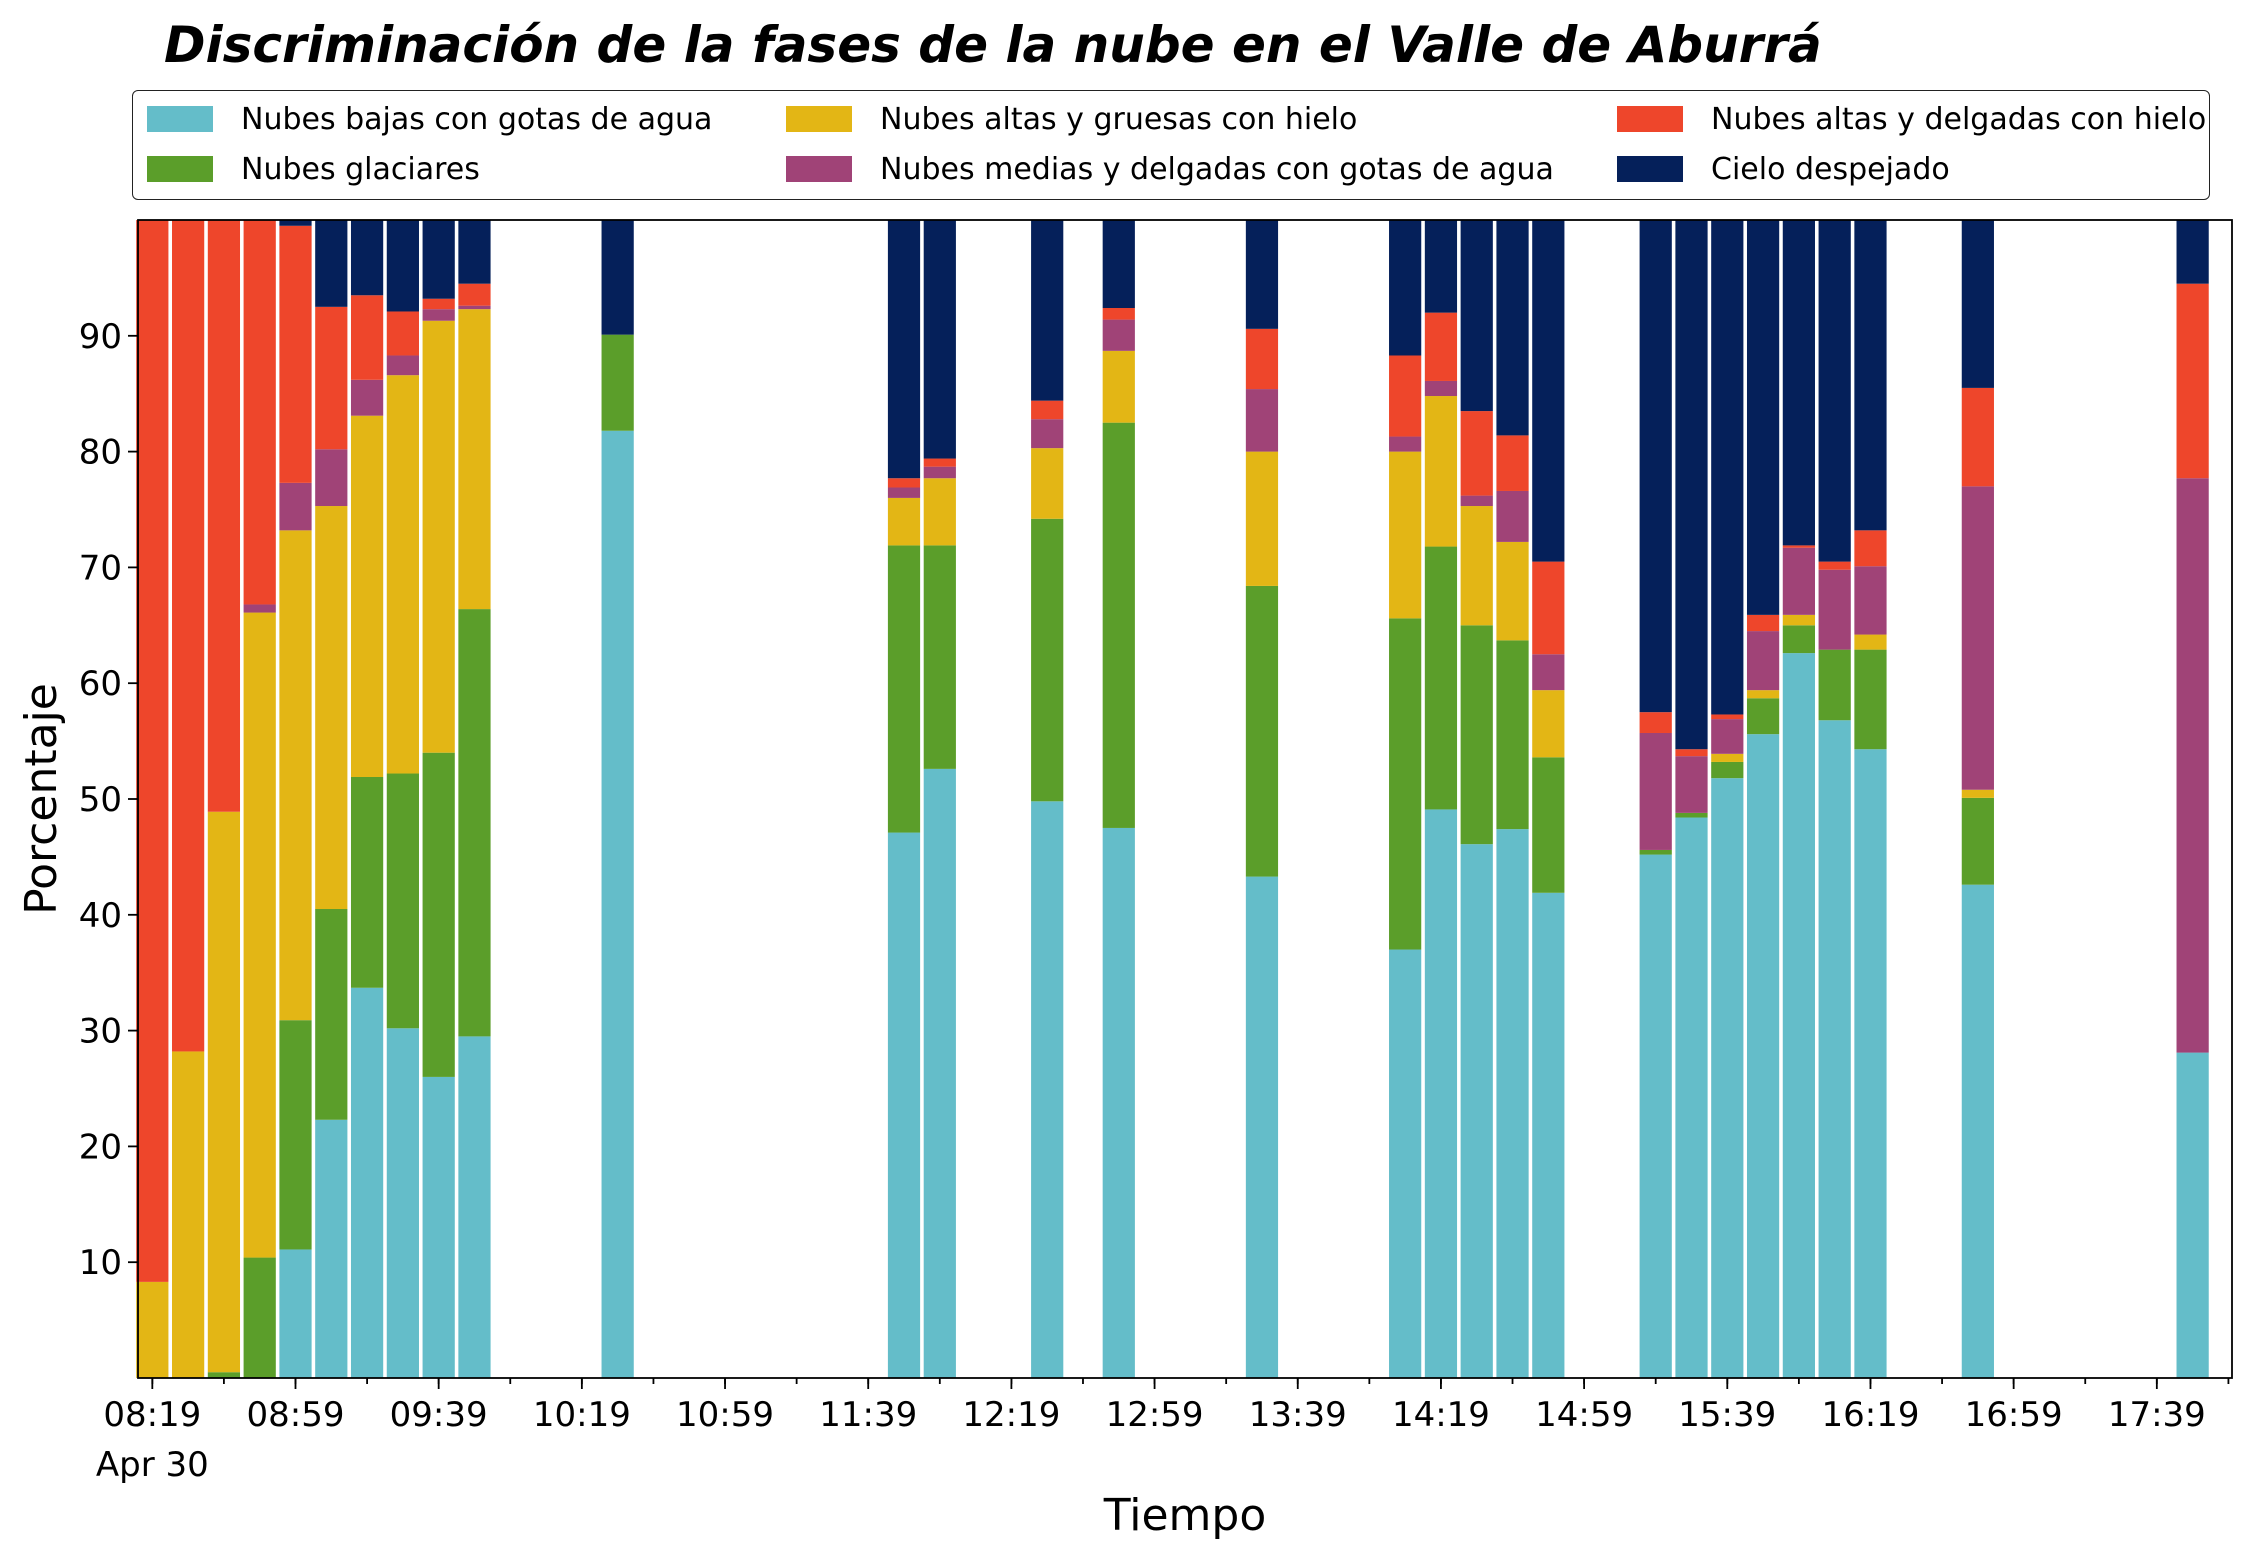 The image size is (2244, 1559). What do you see at coordinates (1155, 1415) in the screenshot?
I see `x-tick-label-1259: 12:59` at bounding box center [1155, 1415].